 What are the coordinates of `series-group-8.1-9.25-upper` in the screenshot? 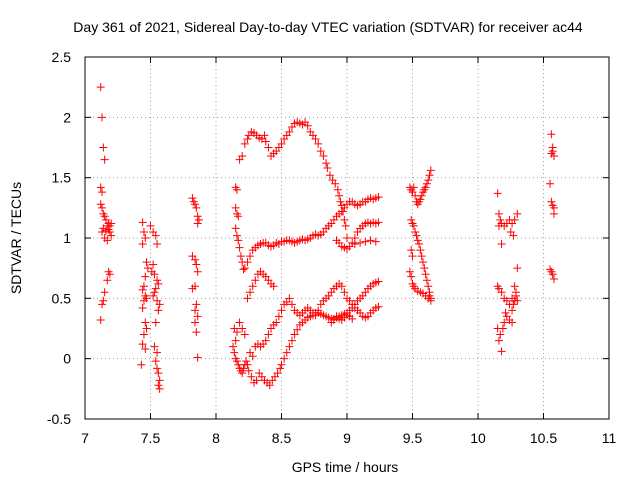 It's located at (291, 196).